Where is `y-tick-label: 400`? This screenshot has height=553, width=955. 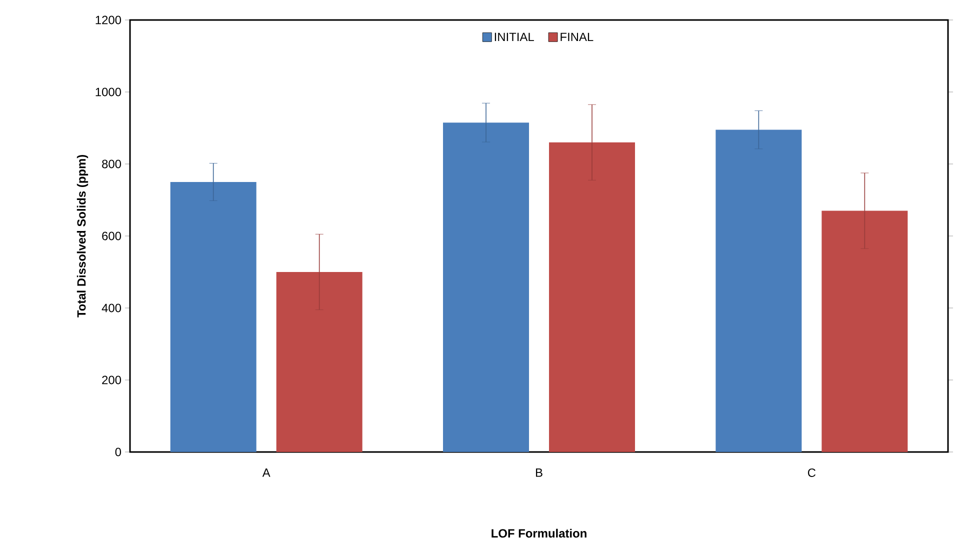 y-tick-label: 400 is located at coordinates (112, 308).